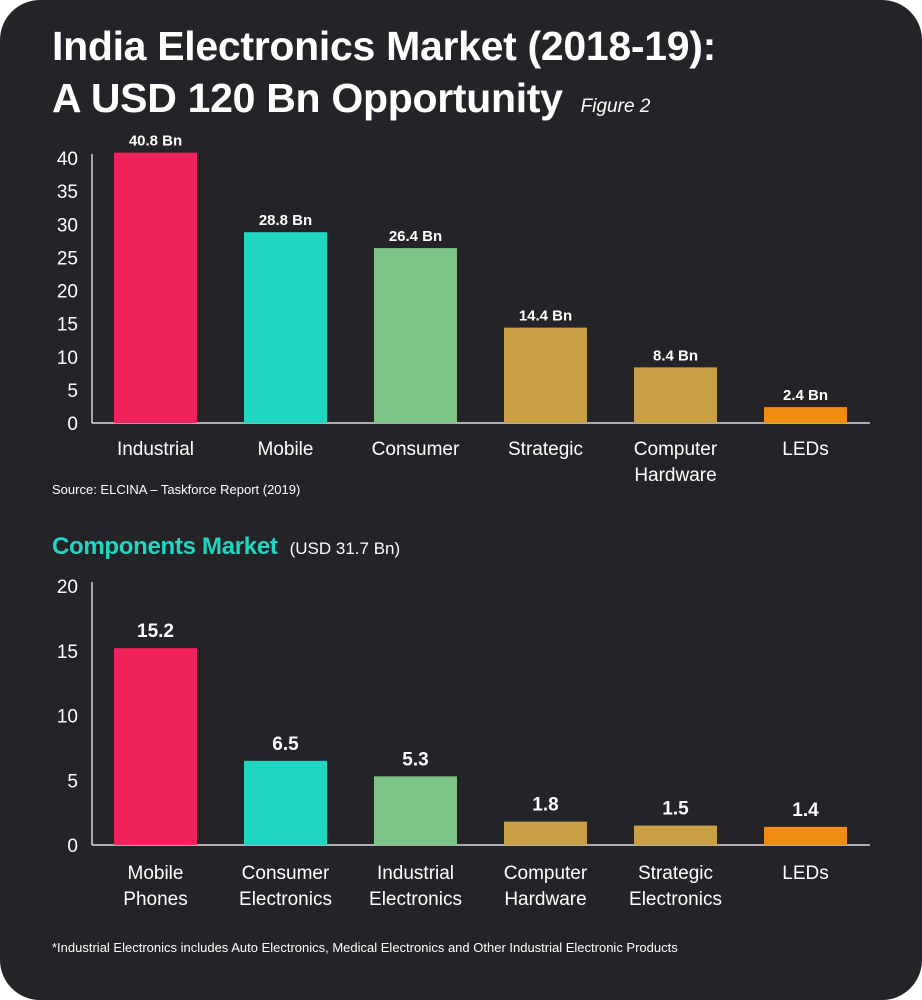 The height and width of the screenshot is (1000, 922). I want to click on data-label: 26.4 Bn, so click(415, 236).